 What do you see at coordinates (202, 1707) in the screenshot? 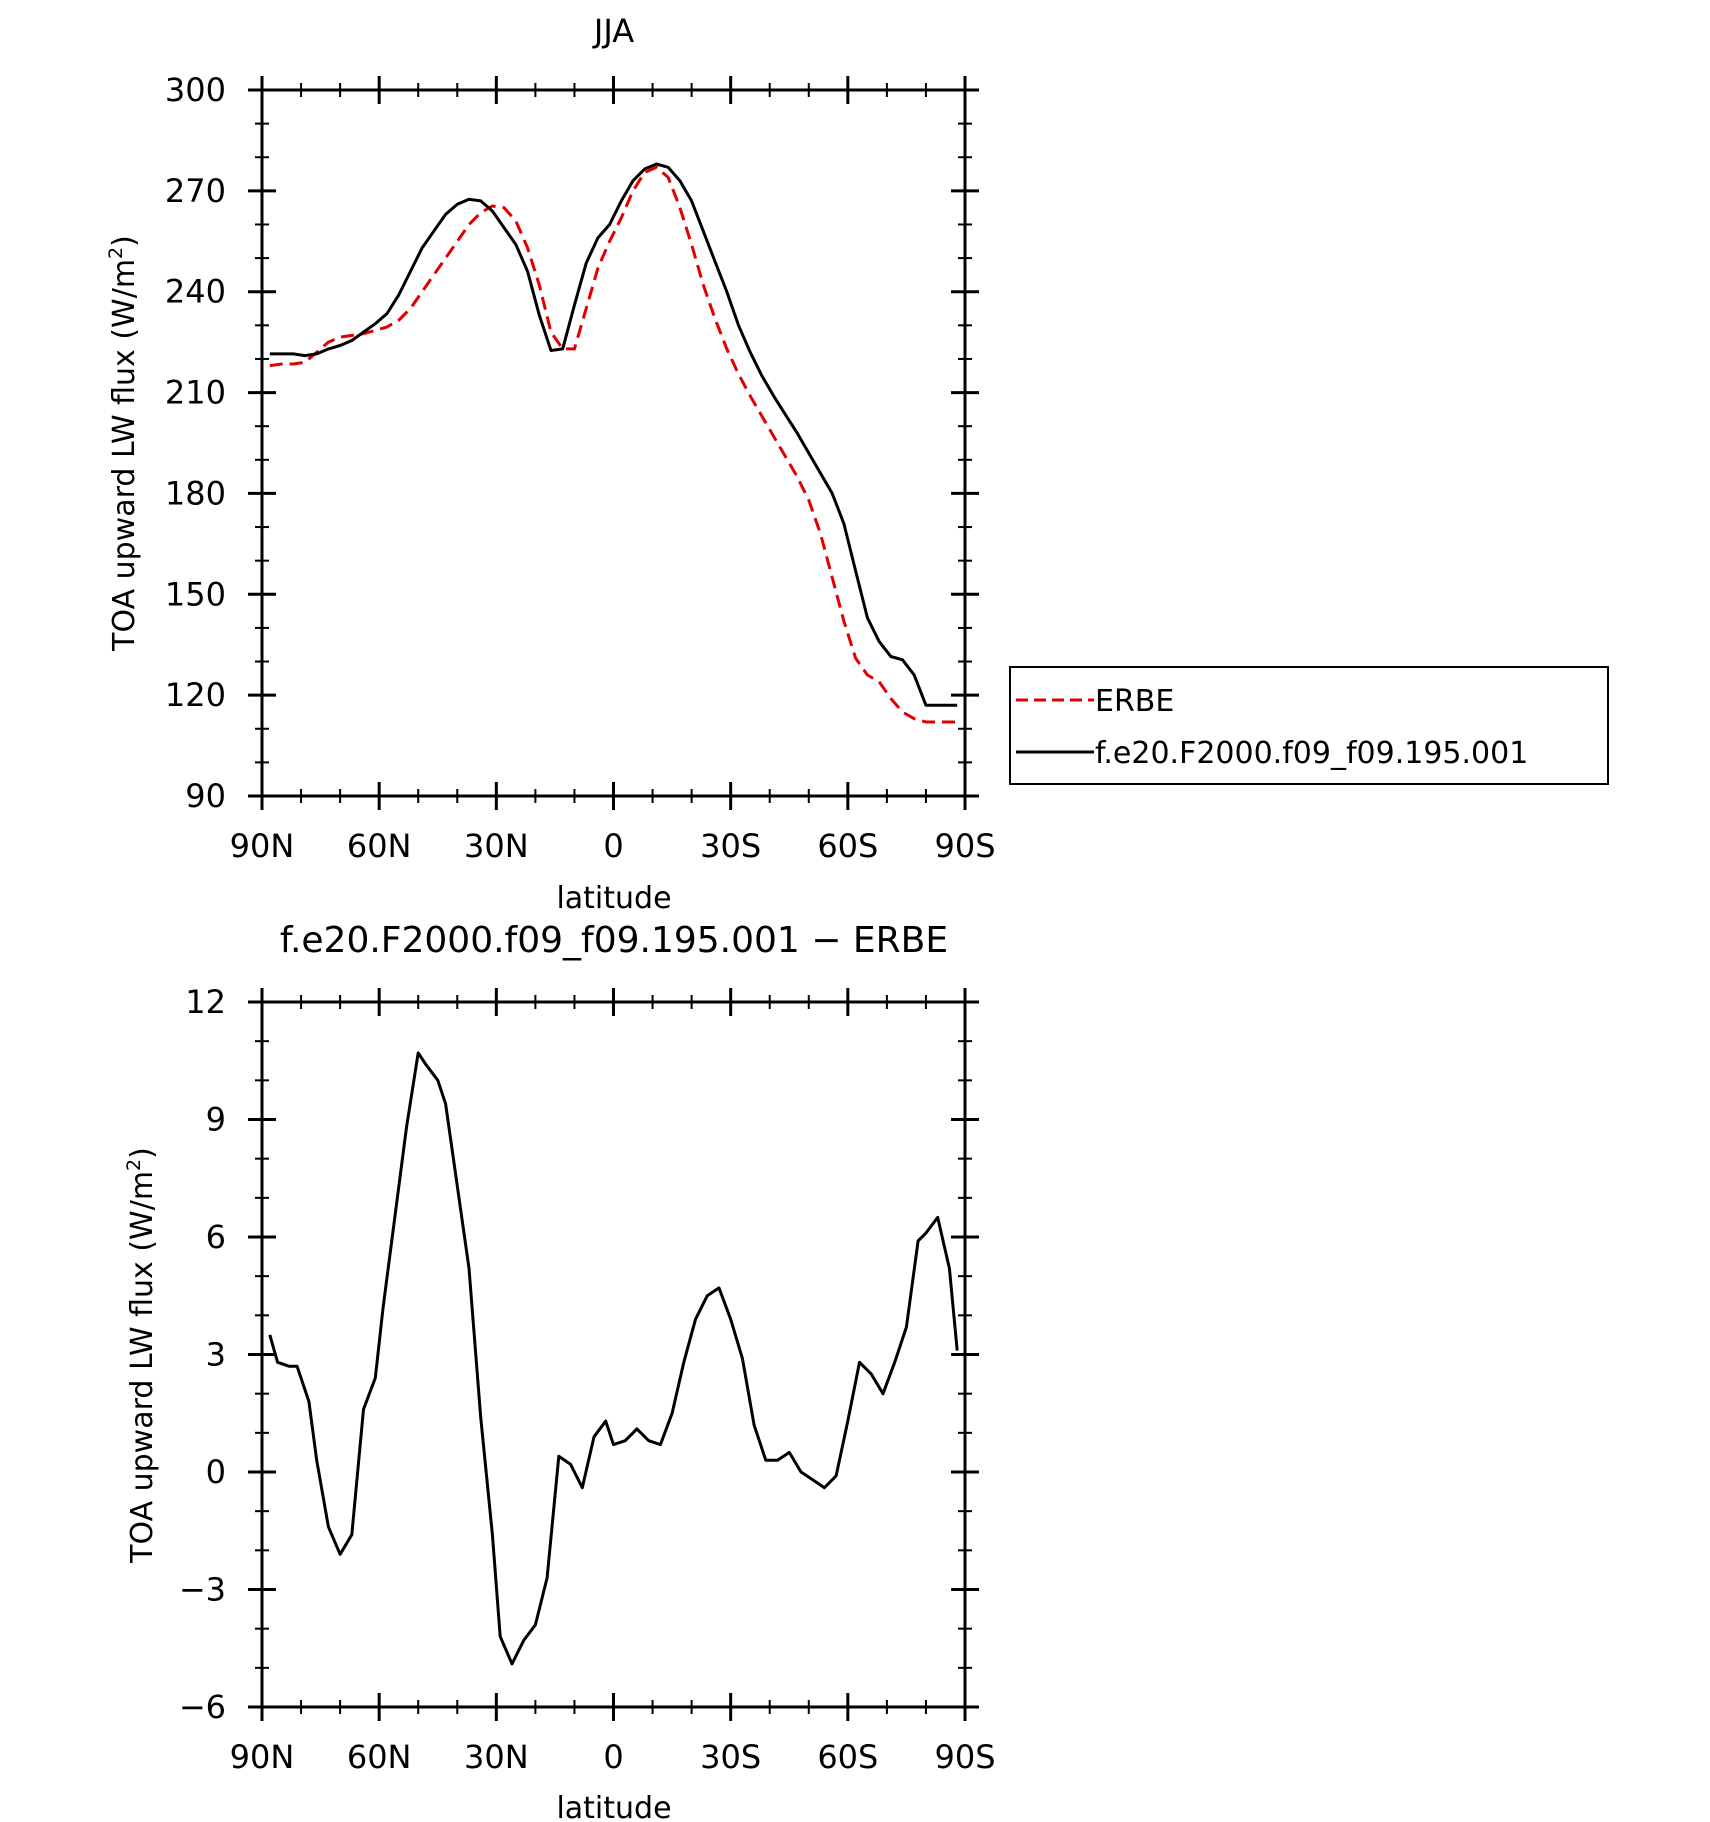
I see `y-tick-label: −6` at bounding box center [202, 1707].